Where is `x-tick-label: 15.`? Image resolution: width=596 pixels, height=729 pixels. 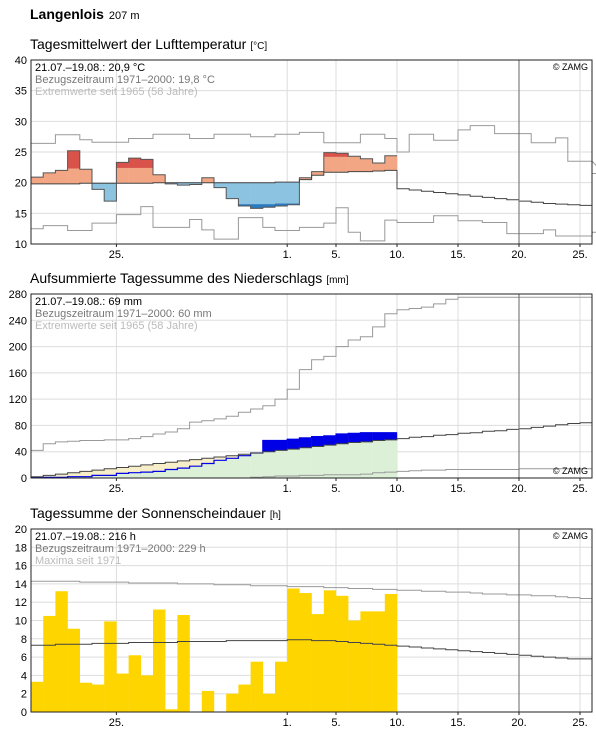
x-tick-label: 15. is located at coordinates (457, 723).